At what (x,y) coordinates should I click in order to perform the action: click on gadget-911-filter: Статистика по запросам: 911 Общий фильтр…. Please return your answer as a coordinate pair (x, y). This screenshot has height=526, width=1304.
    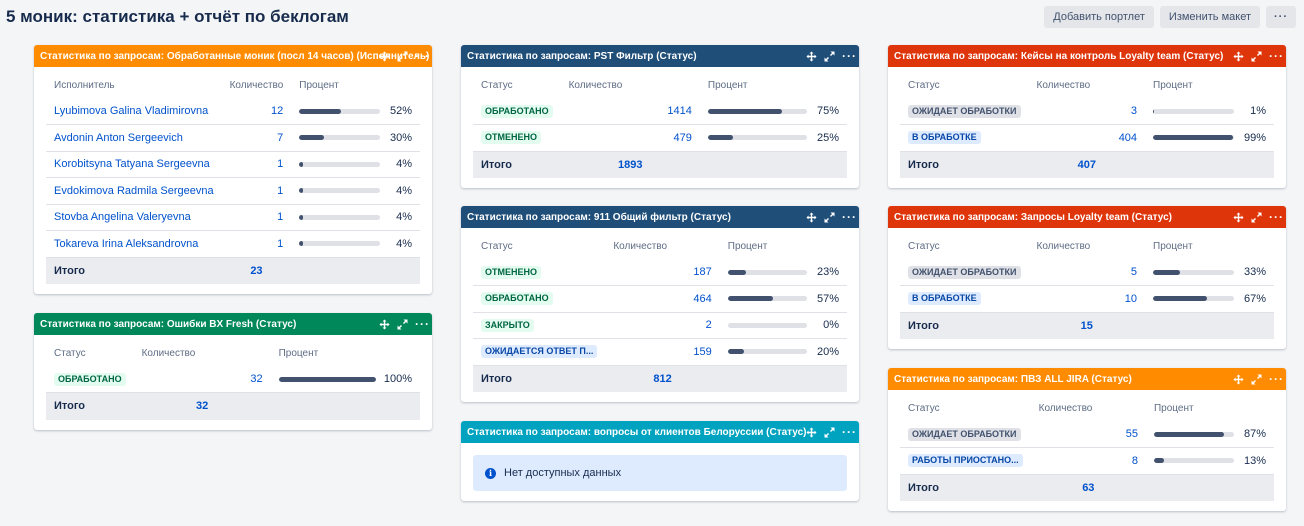
    Looking at the image, I should click on (660, 304).